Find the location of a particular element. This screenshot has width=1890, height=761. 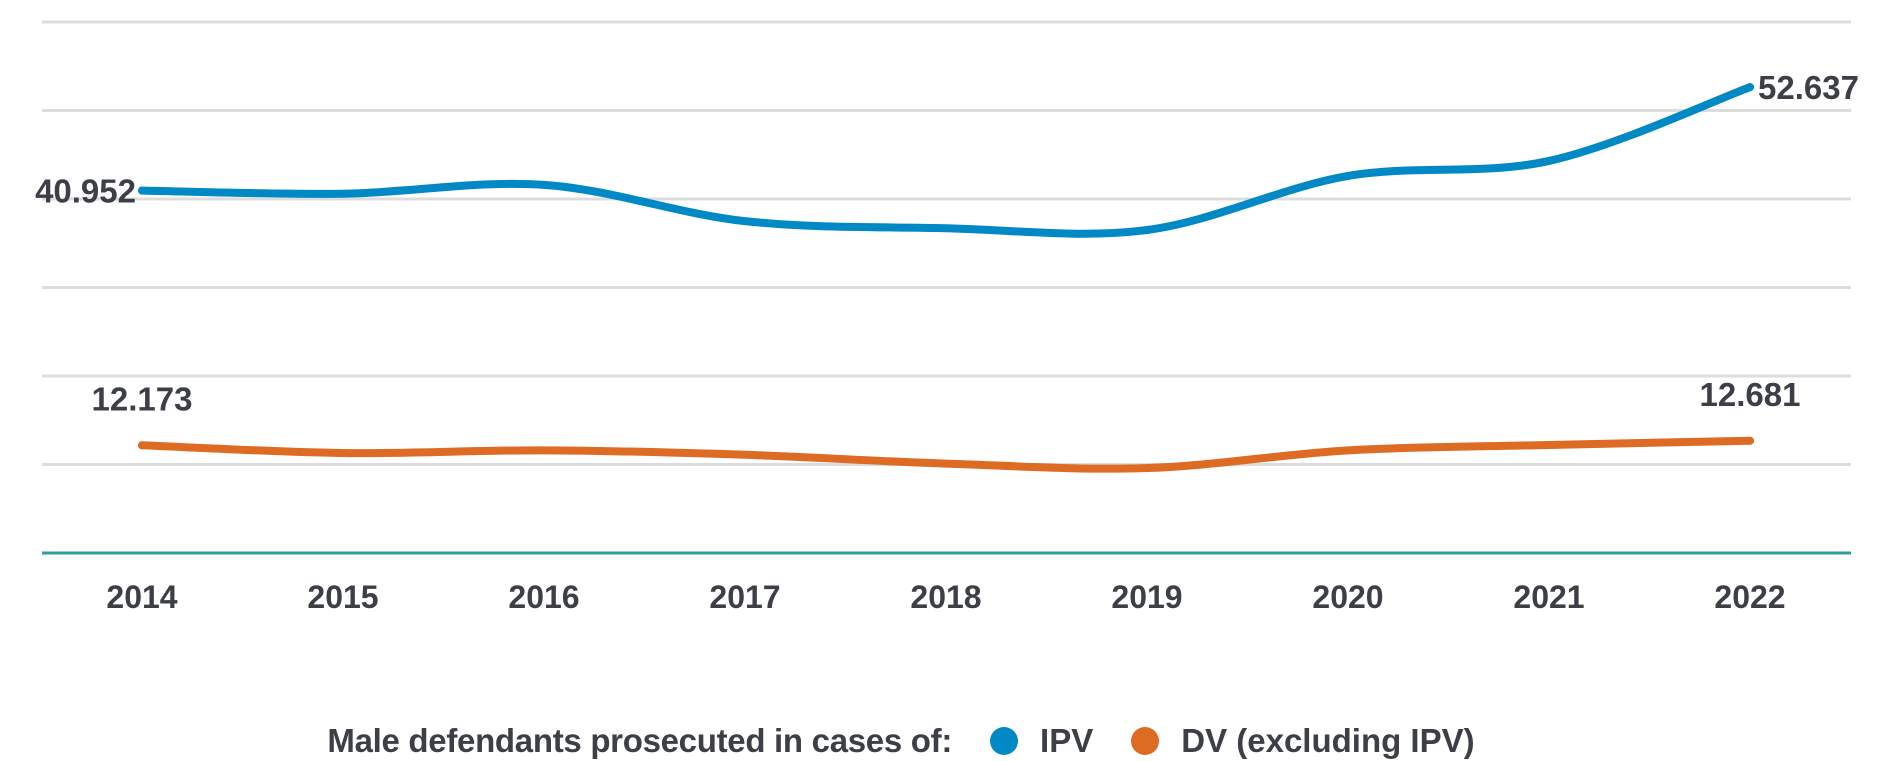

x-tick-label: 2018 is located at coordinates (945, 597).